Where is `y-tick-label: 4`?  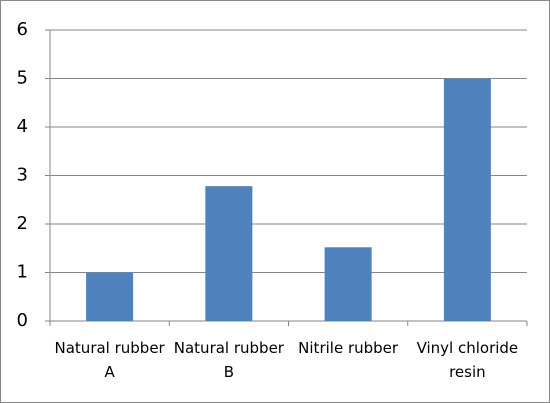 y-tick-label: 4 is located at coordinates (22, 126).